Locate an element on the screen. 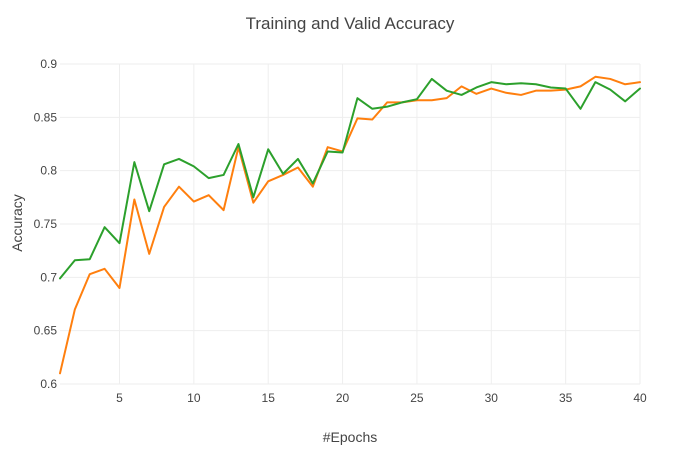 Image resolution: width=700 pixels, height=450 pixels. x-tick-label: 20 is located at coordinates (343, 398).